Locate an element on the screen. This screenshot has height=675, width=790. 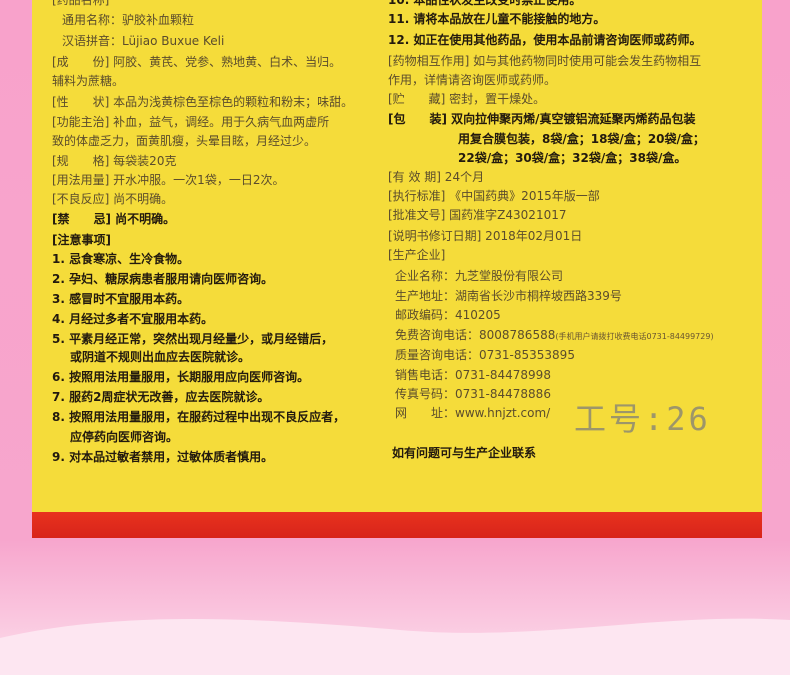
text-line: 10. 本品性状发生改变时禁止使用。 is located at coordinates (485, 3).